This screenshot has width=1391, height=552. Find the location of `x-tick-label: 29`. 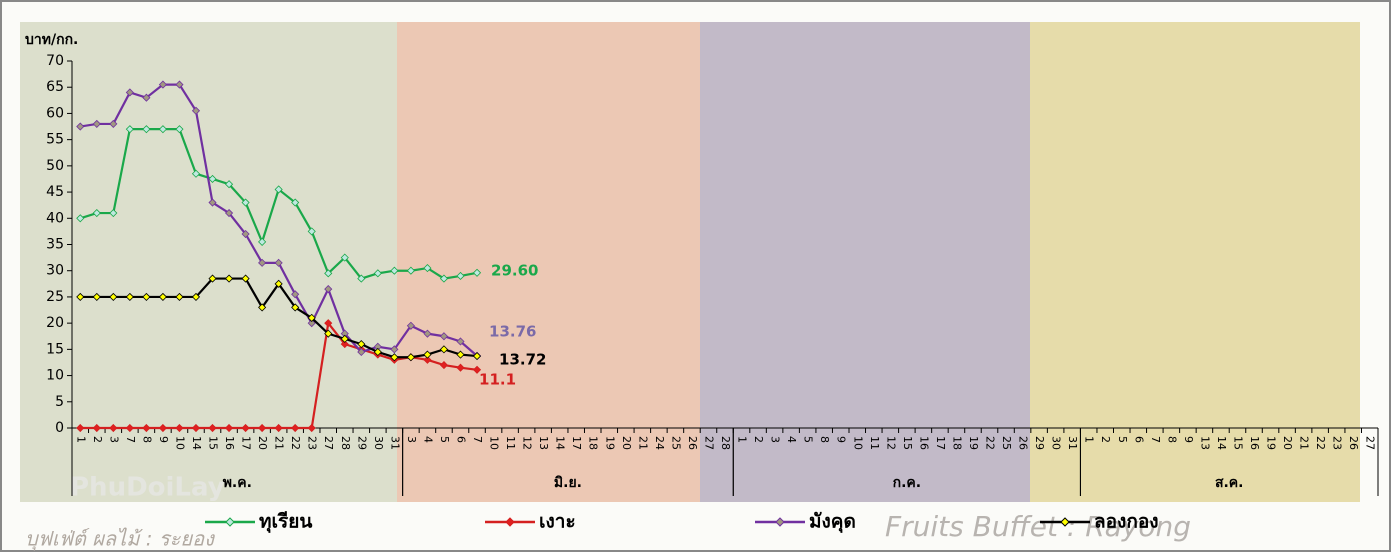

x-tick-label: 29 is located at coordinates (361, 443).